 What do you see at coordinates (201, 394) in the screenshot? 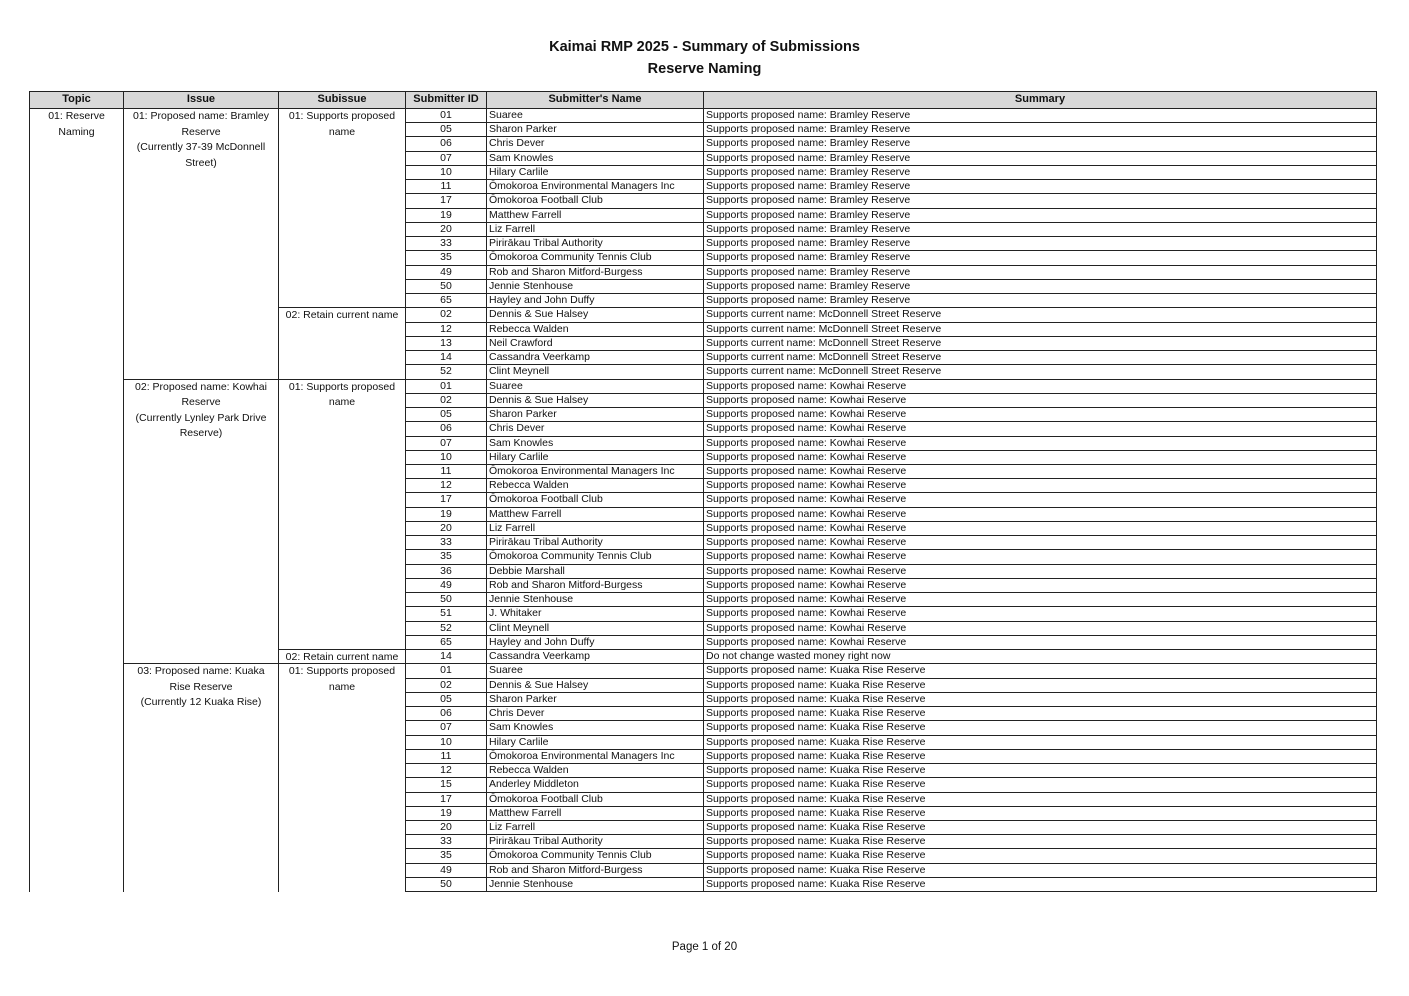
I see `issue-name: 02: Proposed name: Kowhai Reserve` at bounding box center [201, 394].